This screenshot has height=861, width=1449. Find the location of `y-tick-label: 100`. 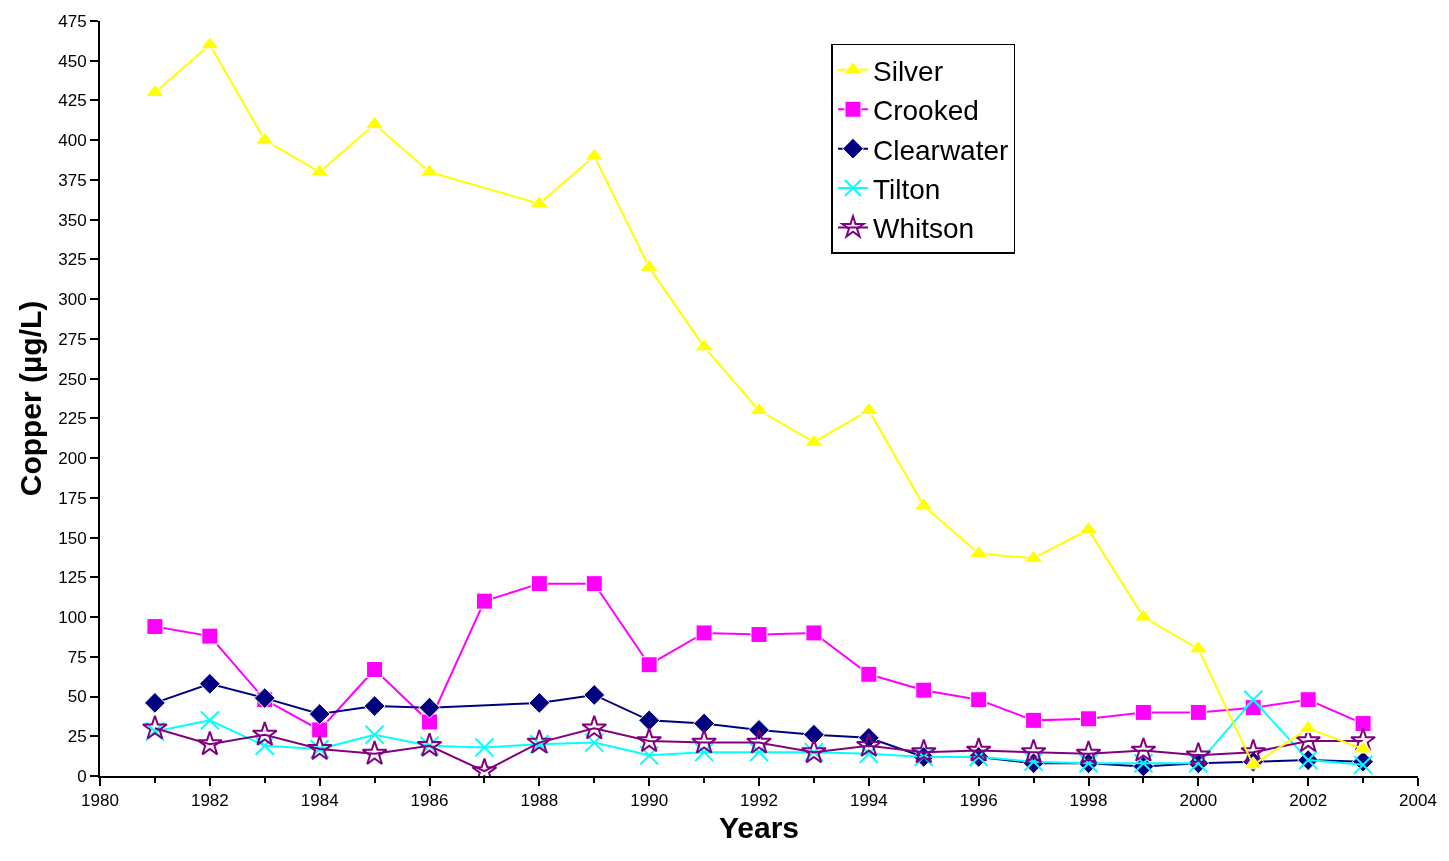

y-tick-label: 100 is located at coordinates (72, 617).